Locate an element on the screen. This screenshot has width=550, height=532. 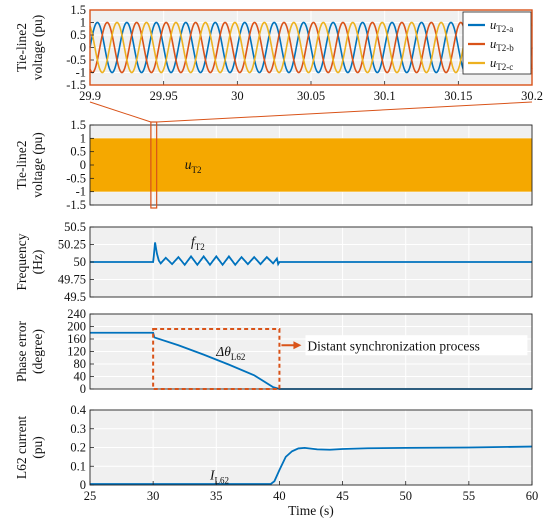
panel-1-series-T2-c is located at coordinates (311, 47).